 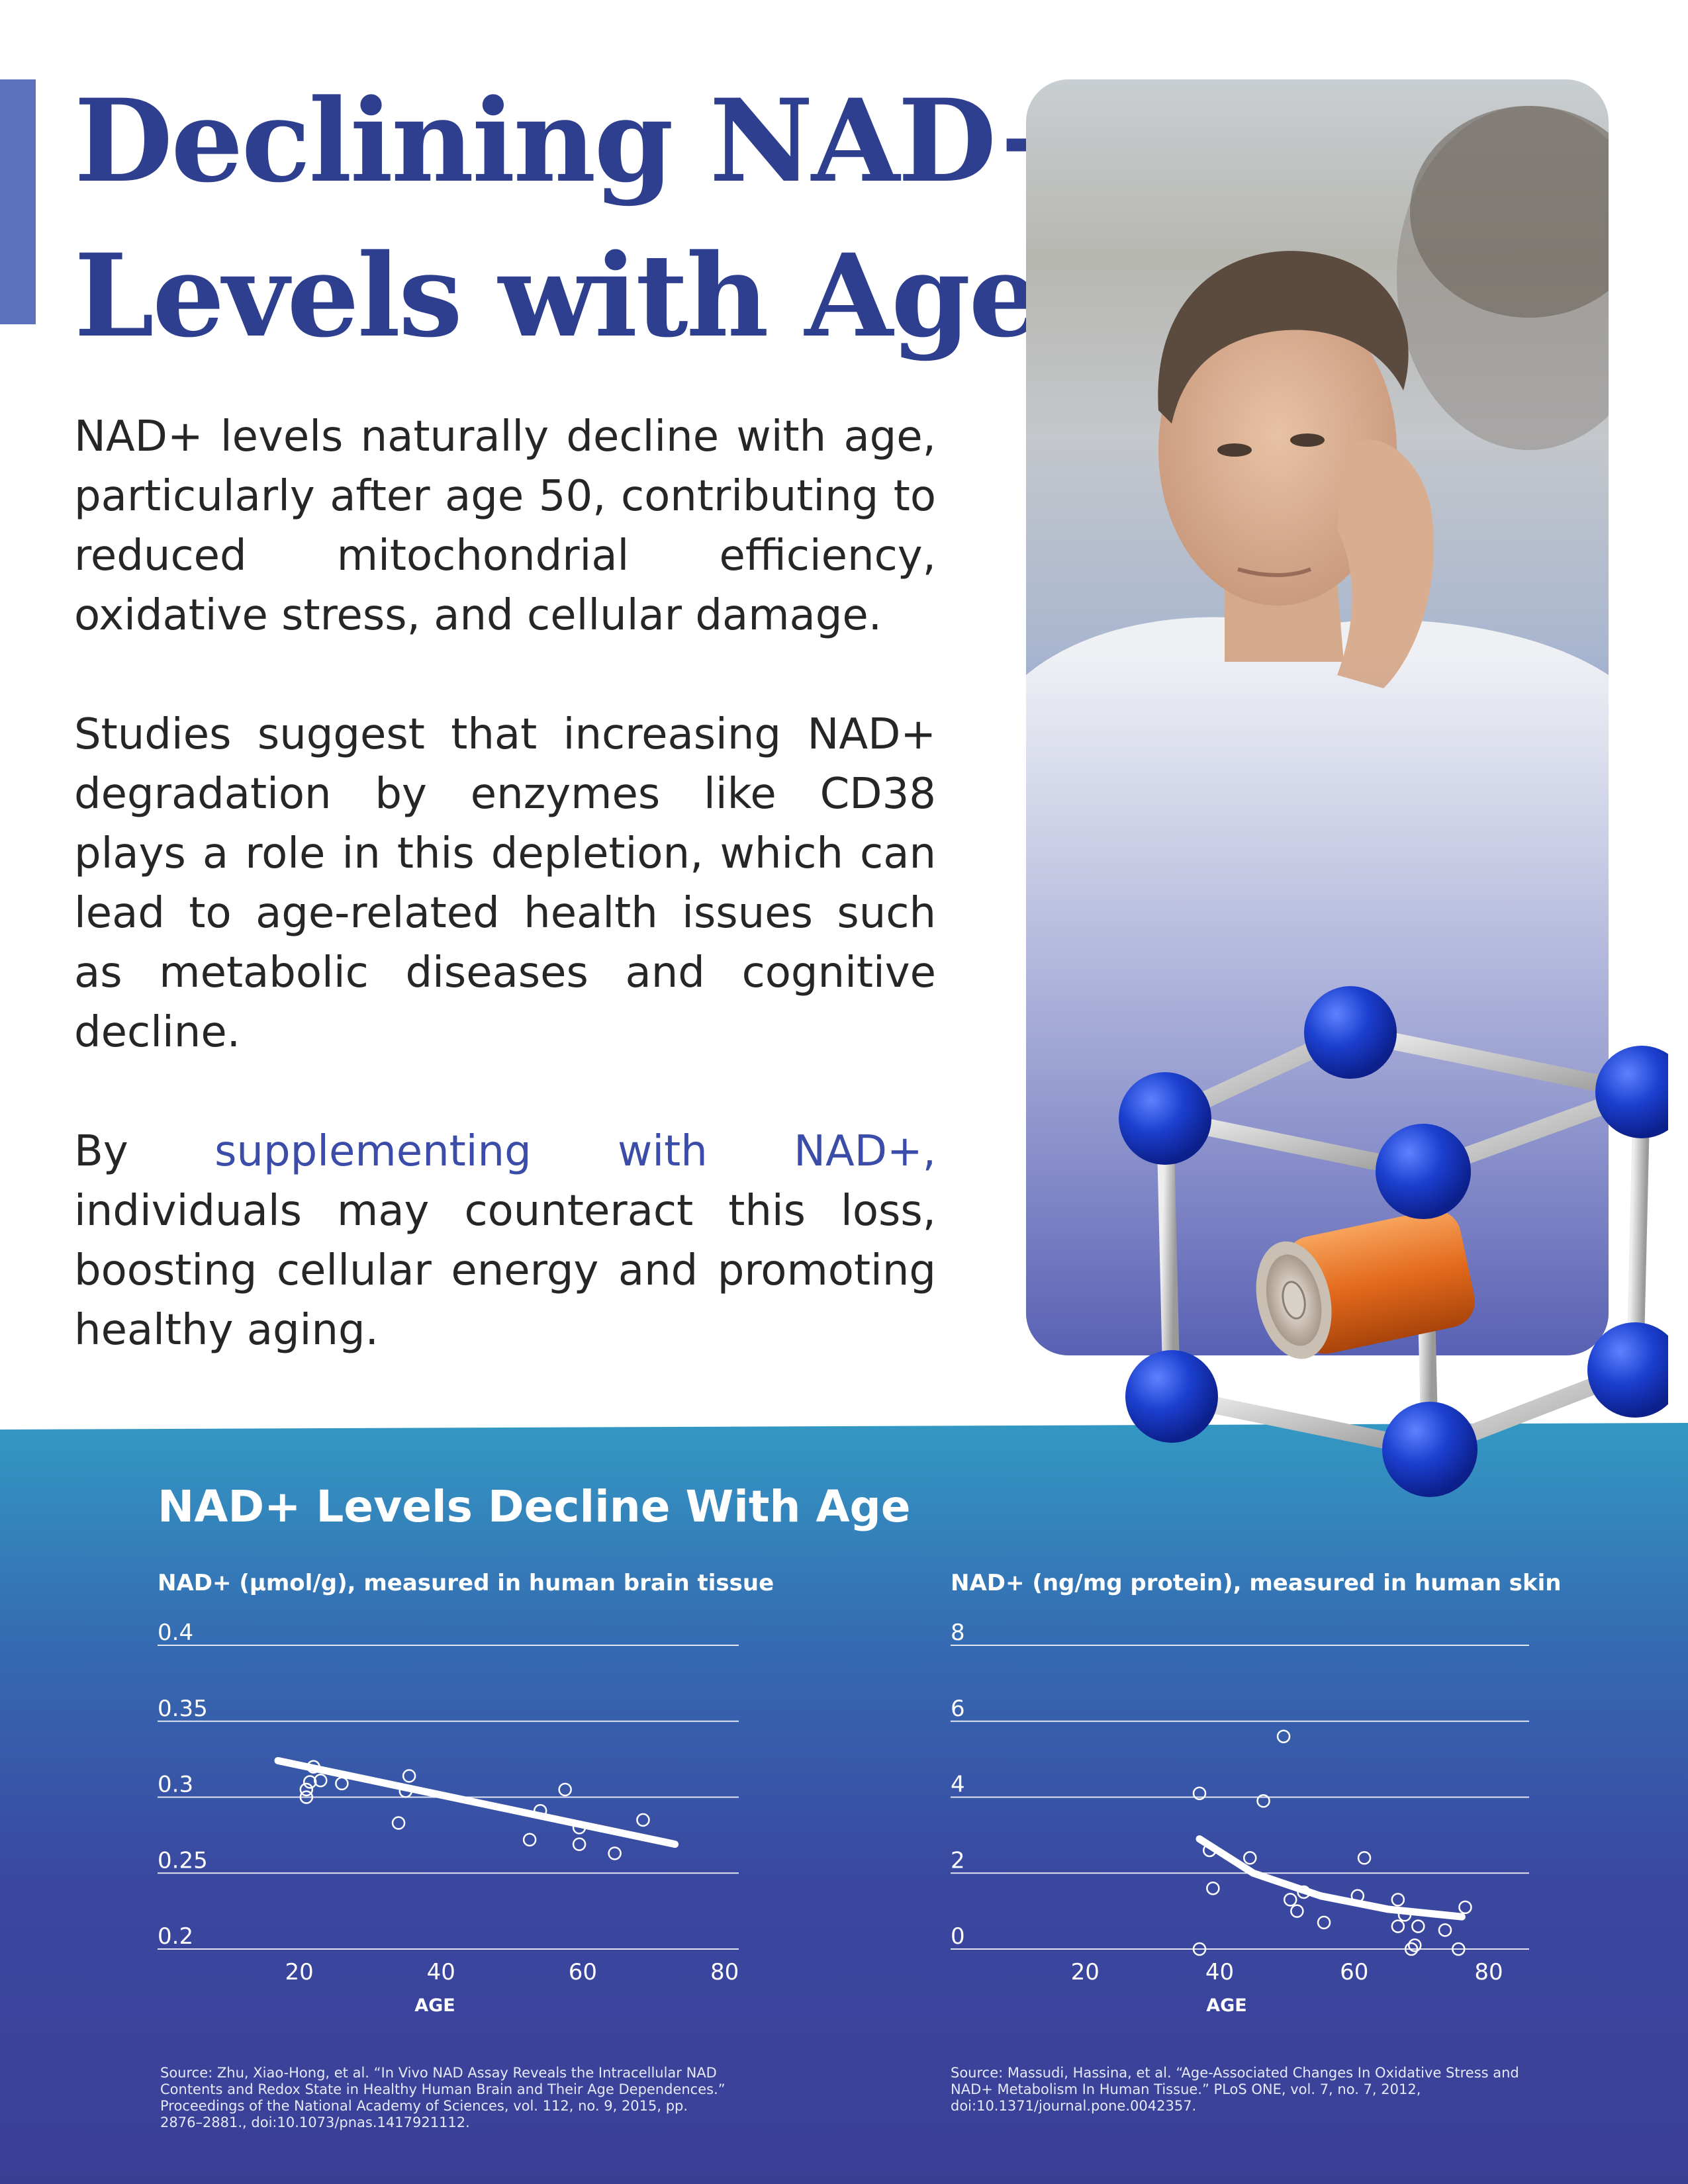 I want to click on page-title: Declining NAD+ Levels with Age, so click(x=582, y=219).